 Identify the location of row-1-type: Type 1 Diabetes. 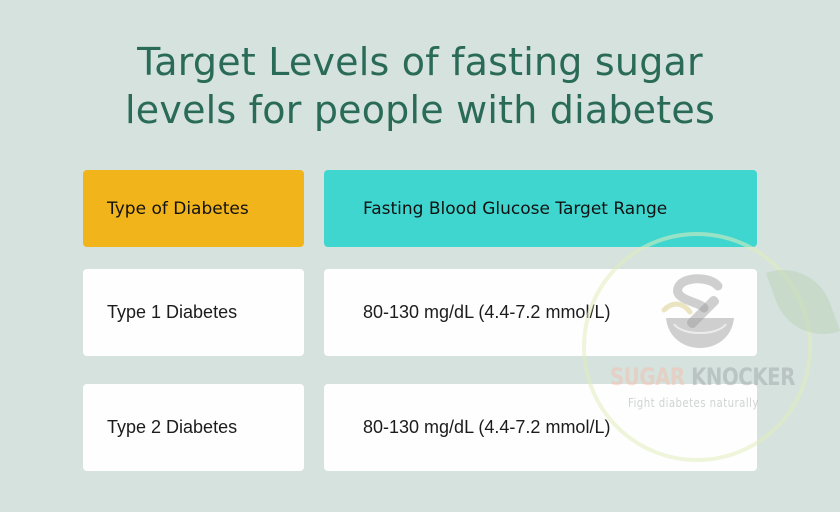
(193, 312).